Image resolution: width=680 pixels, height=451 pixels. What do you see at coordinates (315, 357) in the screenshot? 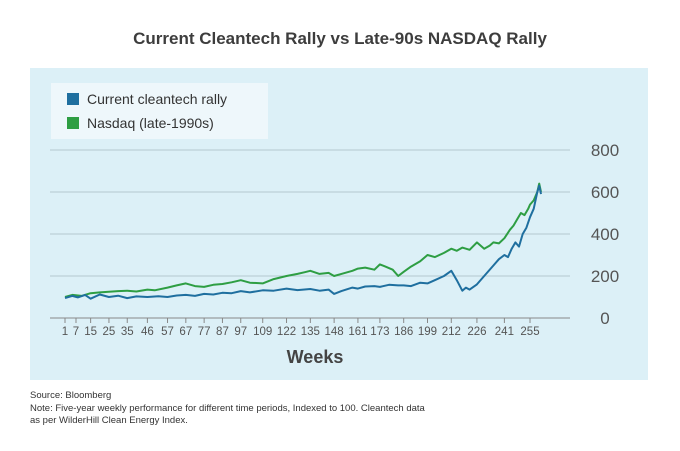
I see `x-axis-label: Weeks` at bounding box center [315, 357].